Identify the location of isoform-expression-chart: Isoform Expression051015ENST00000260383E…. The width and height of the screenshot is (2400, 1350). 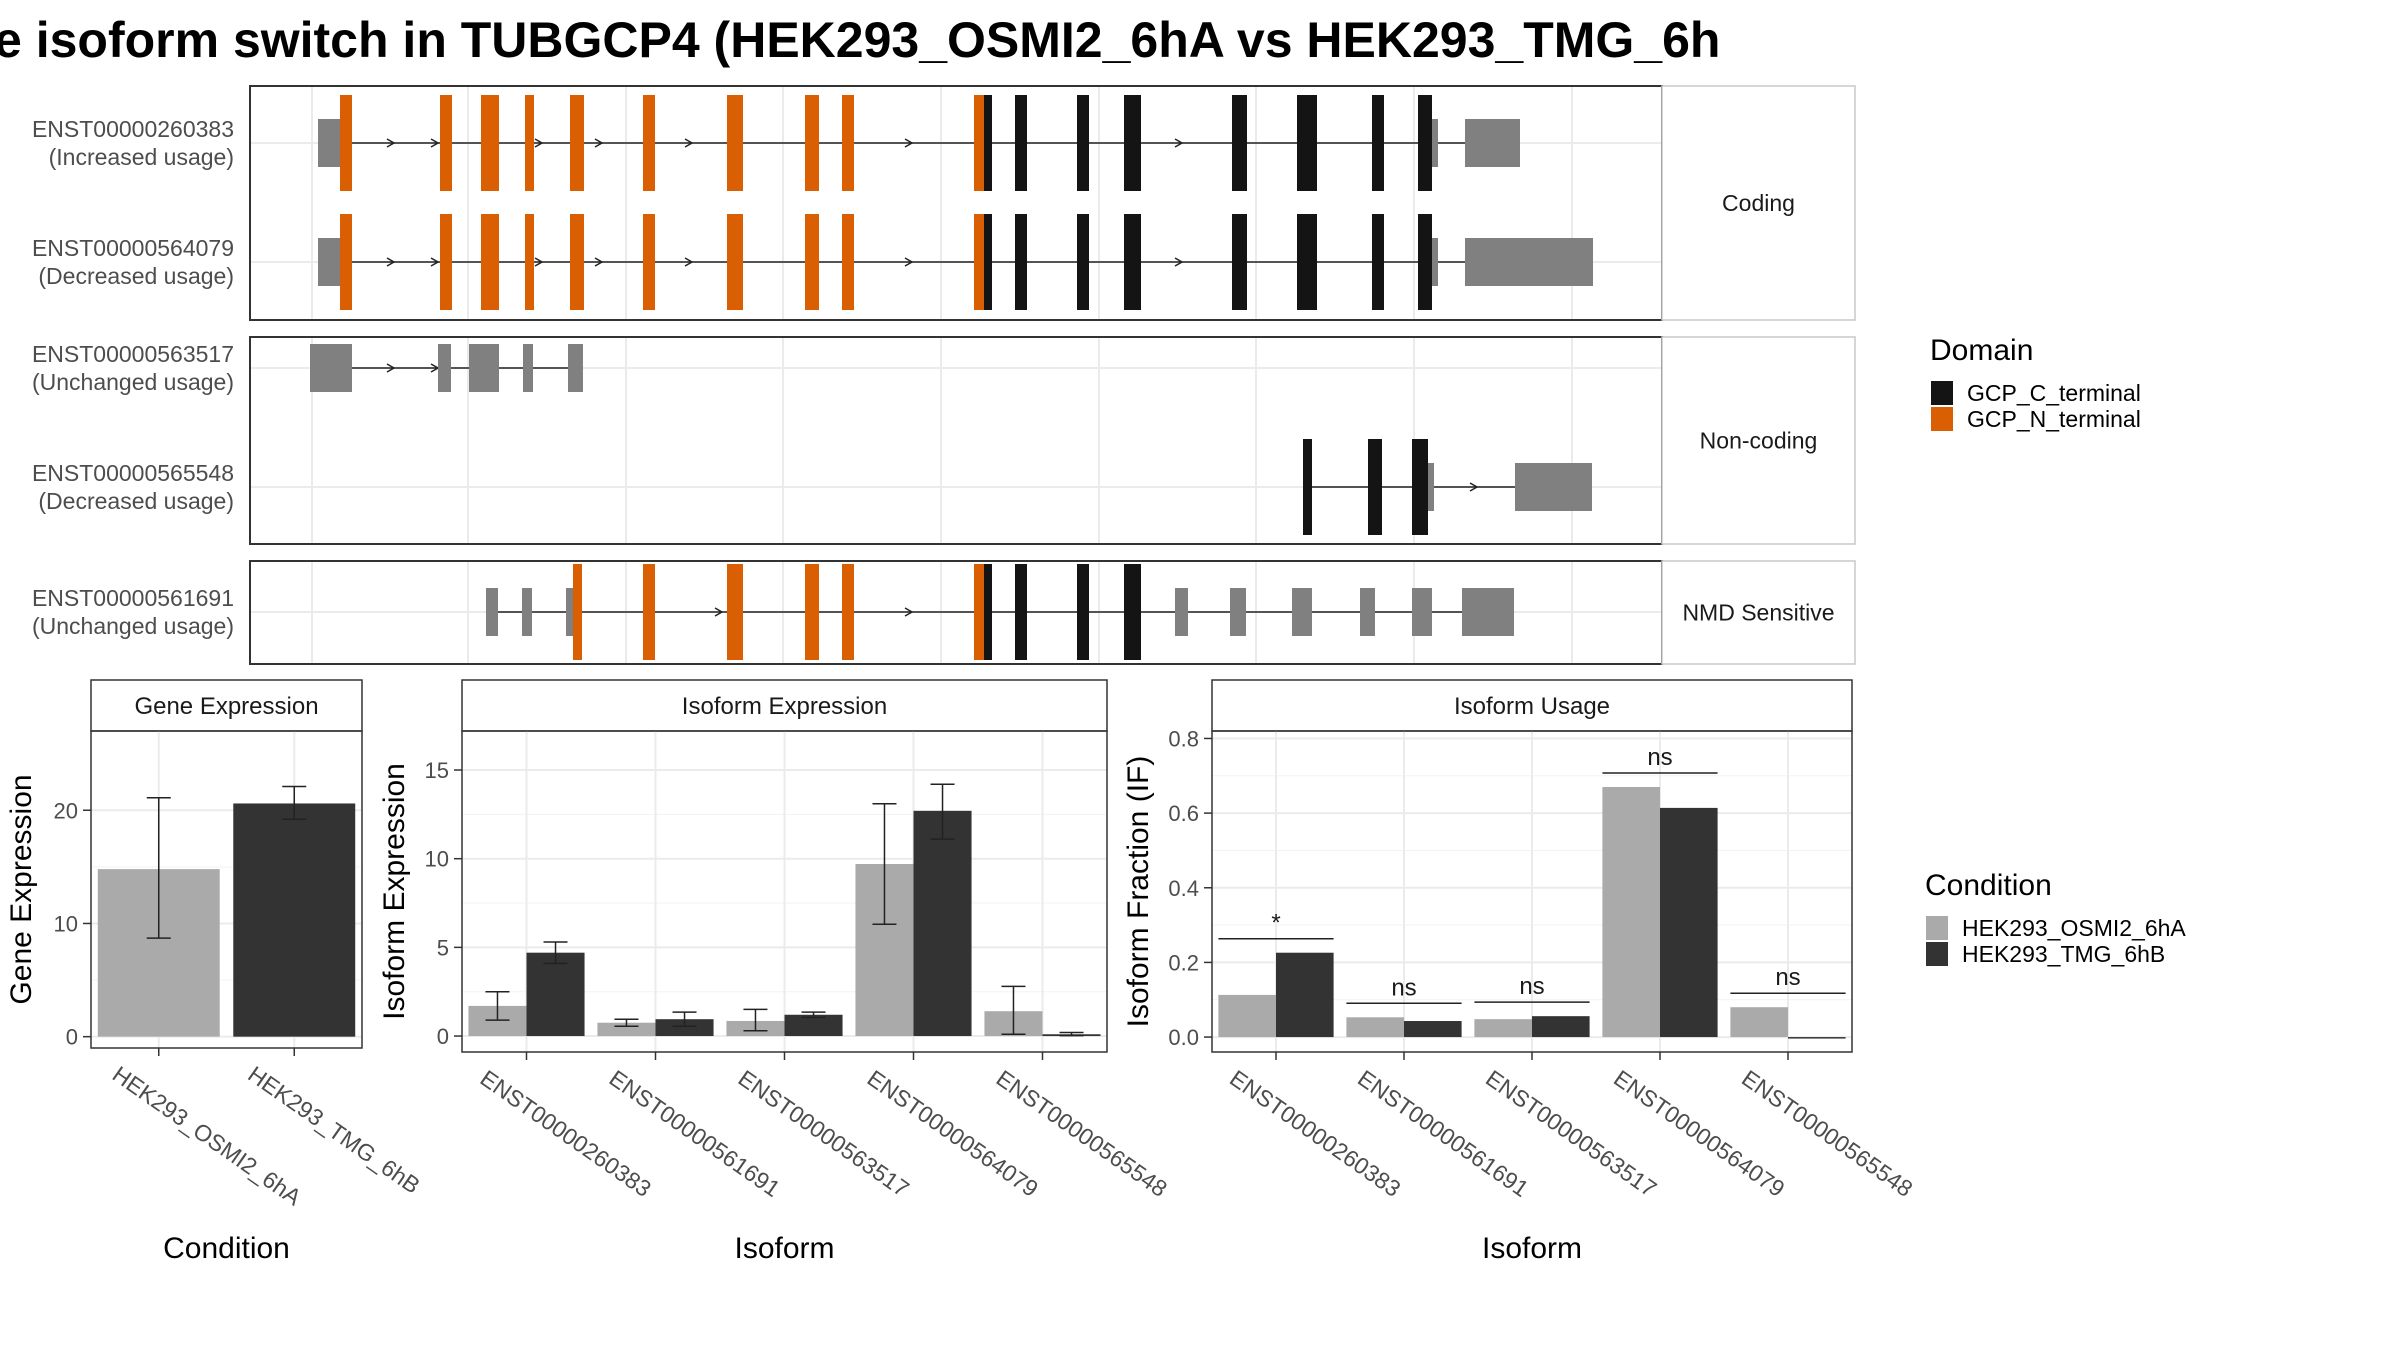
(775, 972).